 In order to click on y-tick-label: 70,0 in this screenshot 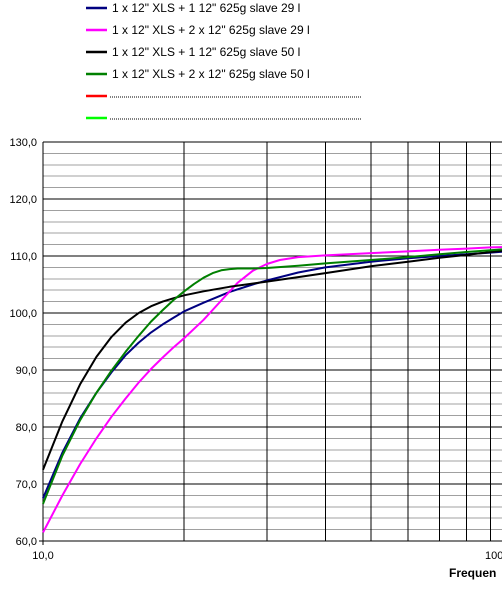, I will do `click(26, 485)`.